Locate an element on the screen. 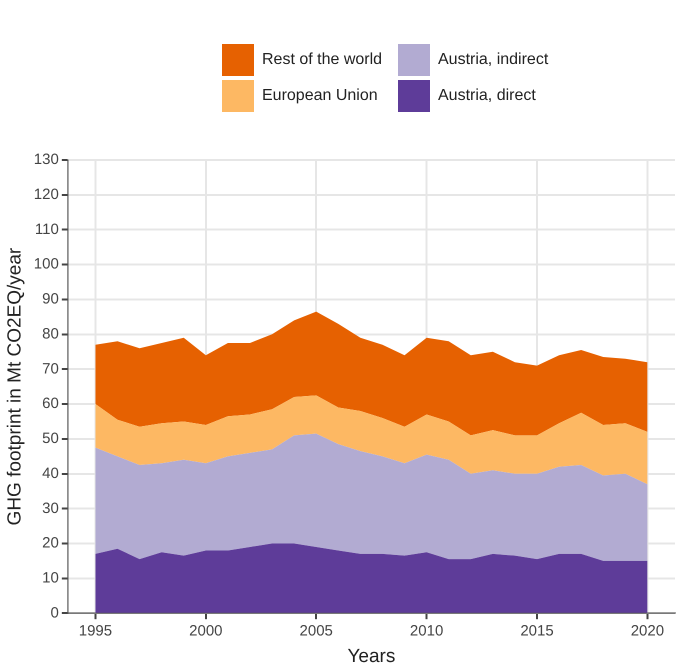 The image size is (679, 670). y-tick-label: 70 is located at coordinates (50, 369).